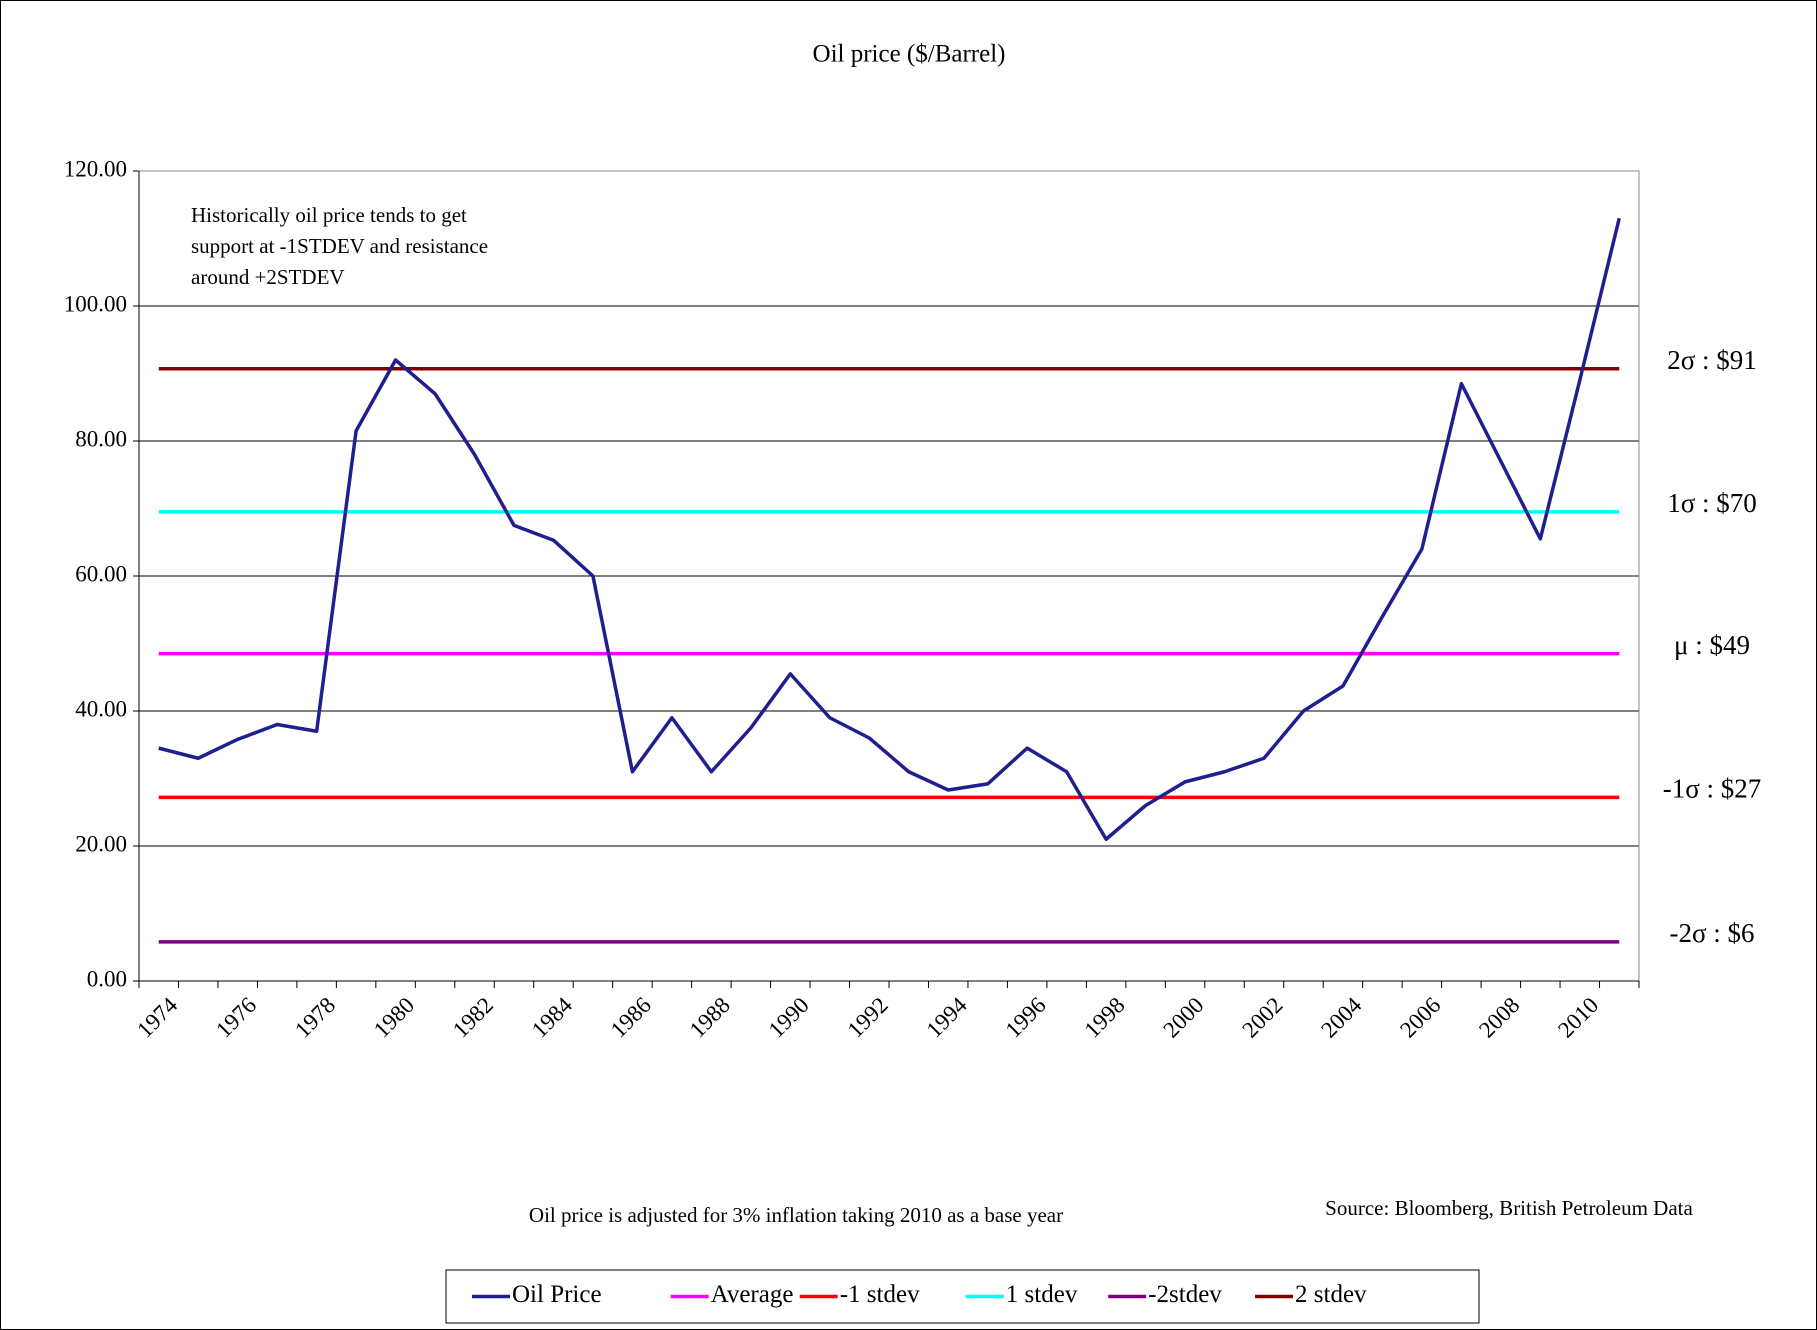 This screenshot has width=1817, height=1330. Describe the element at coordinates (752, 1294) in the screenshot. I see `legend-label: Average` at that location.